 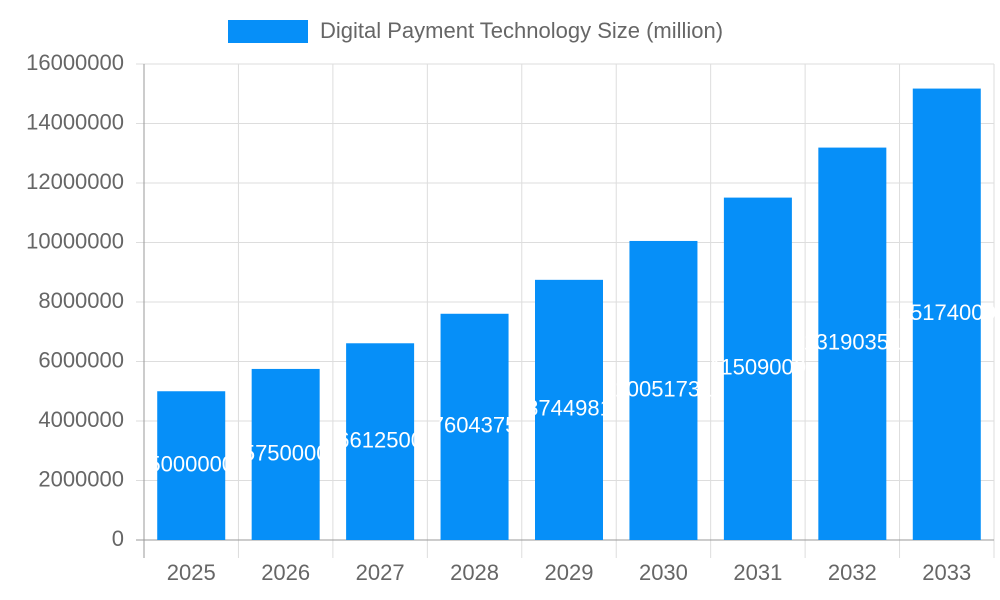 What do you see at coordinates (380, 572) in the screenshot?
I see `x-tick-label: 2027` at bounding box center [380, 572].